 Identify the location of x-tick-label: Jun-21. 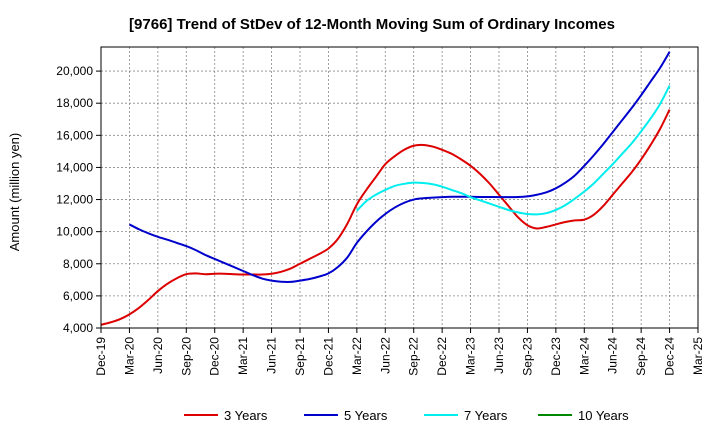
(272, 355).